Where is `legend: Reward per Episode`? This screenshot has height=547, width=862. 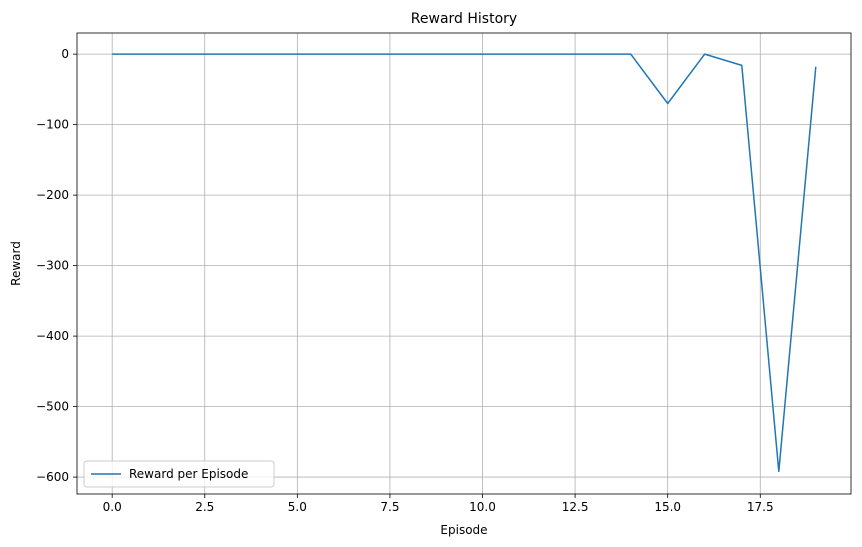 legend: Reward per Episode is located at coordinates (179, 474).